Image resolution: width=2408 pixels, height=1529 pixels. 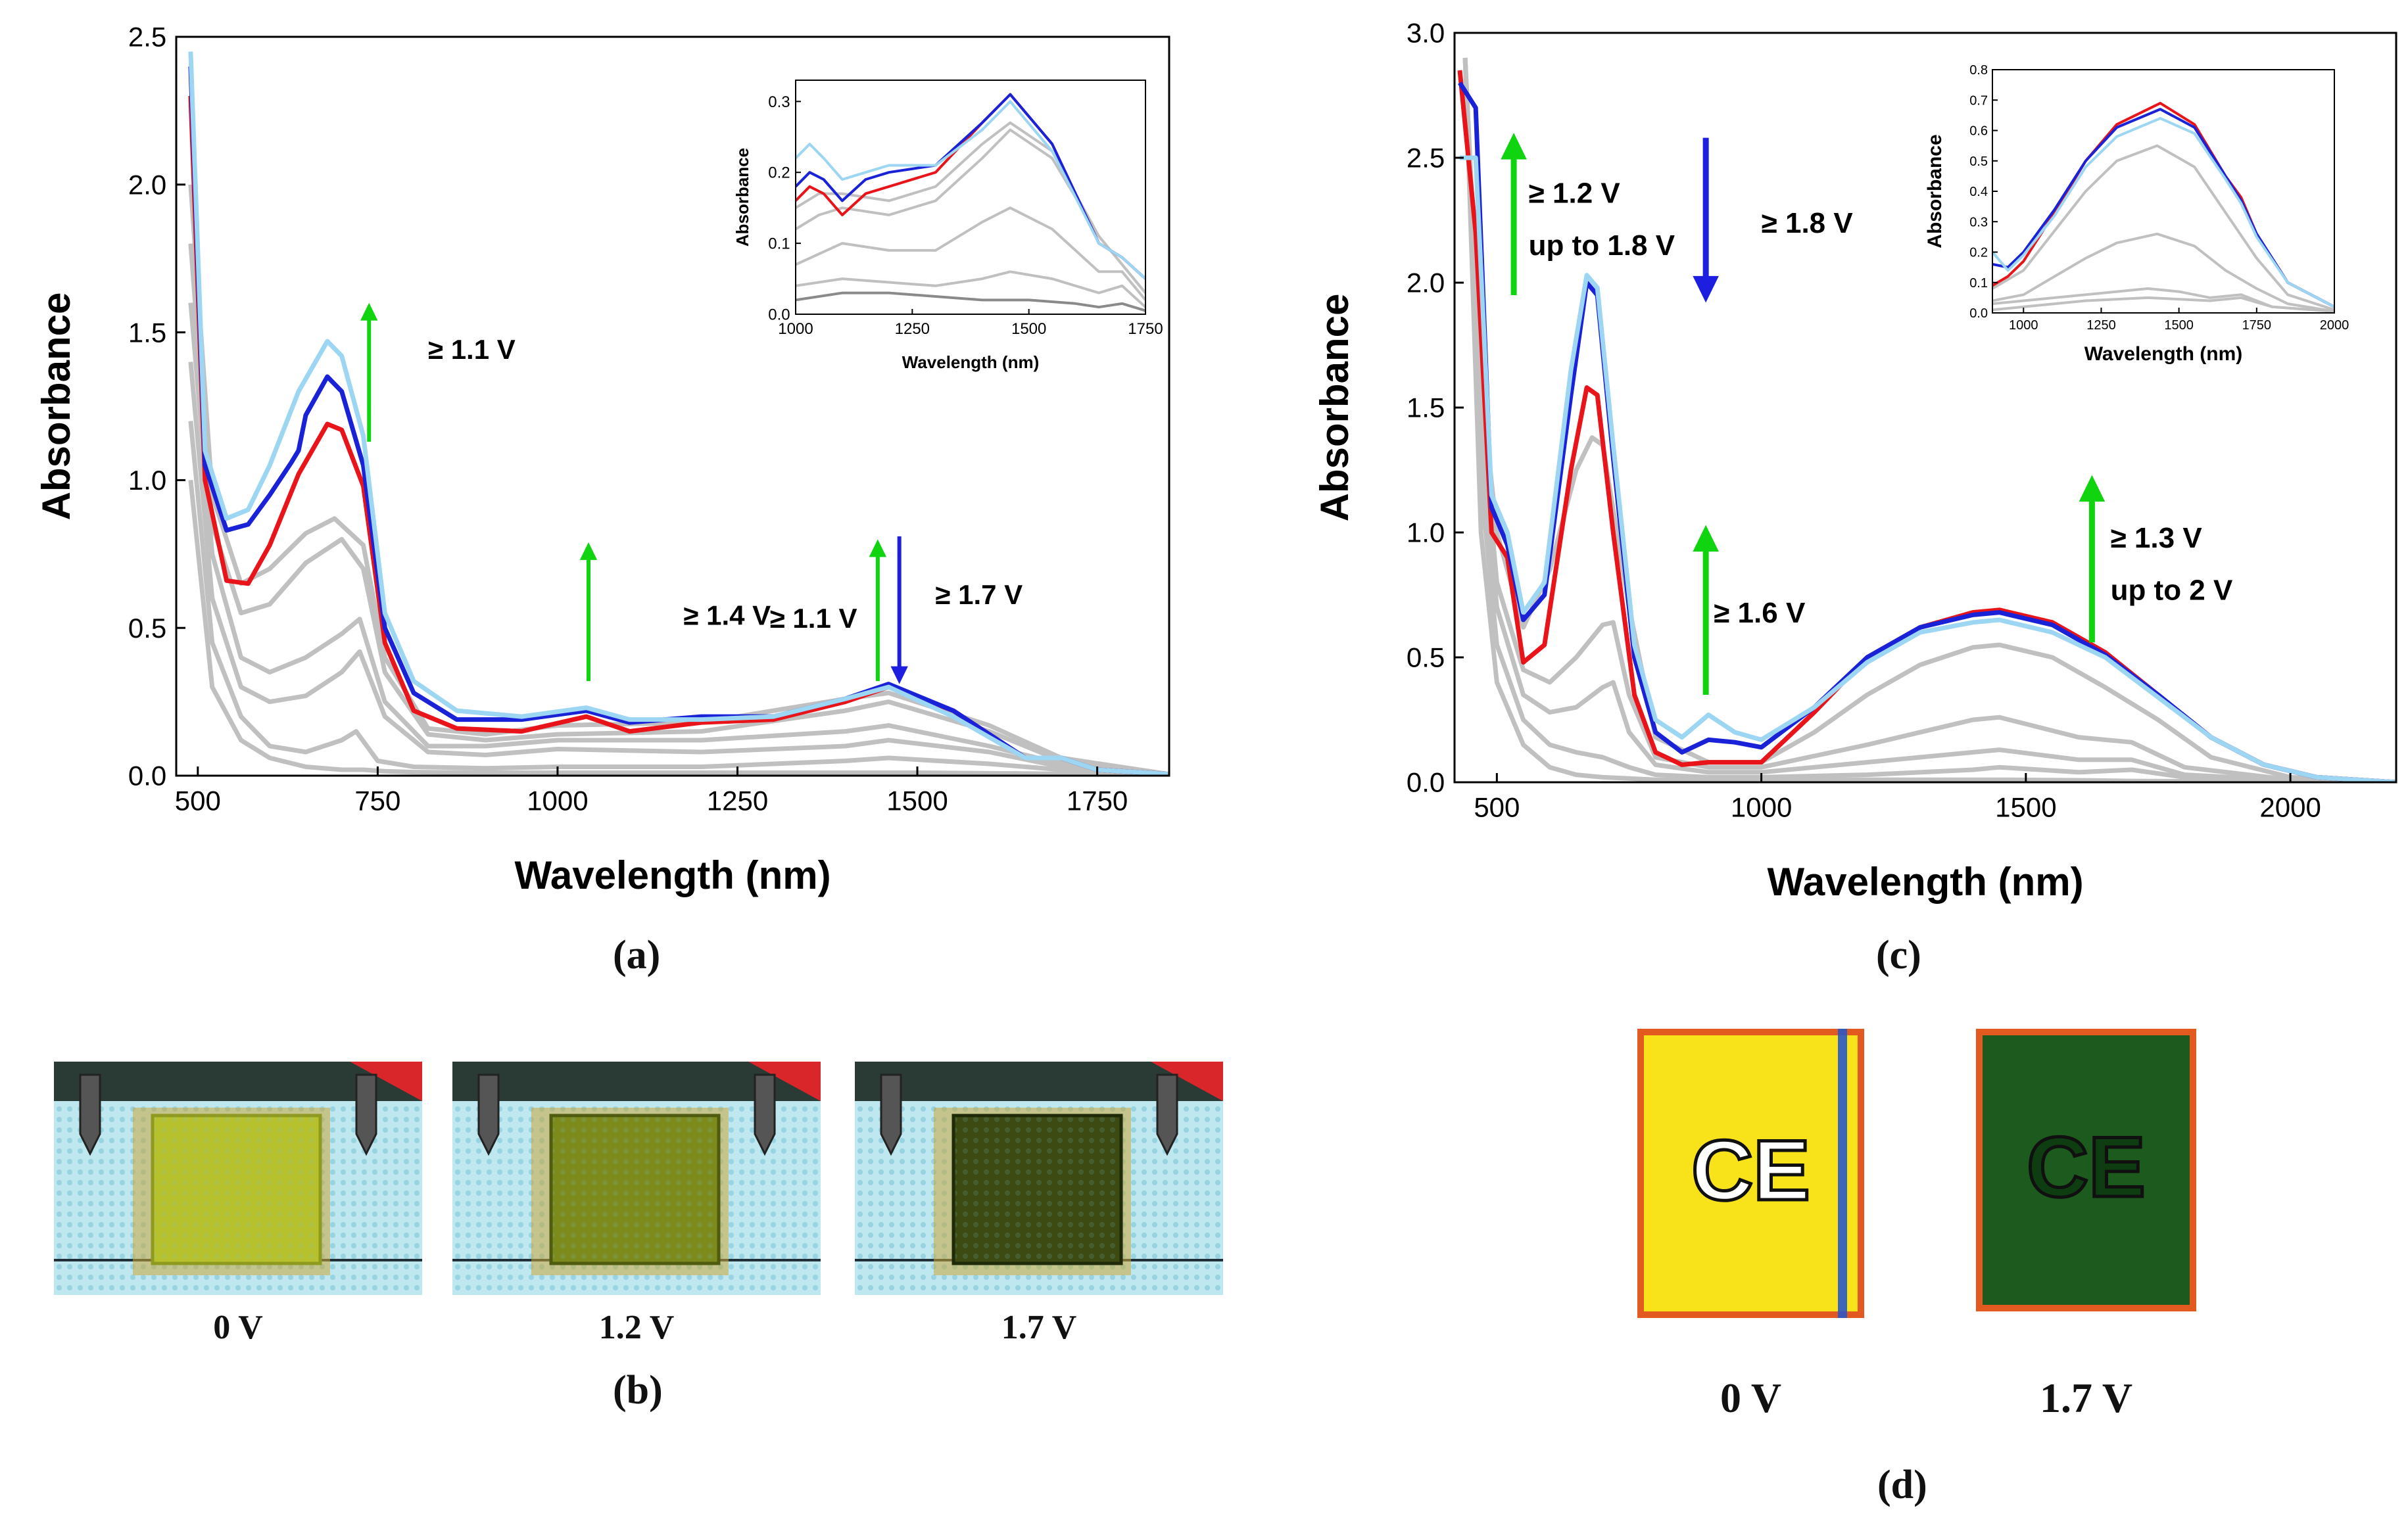 I want to click on chart-c-y-tick-label: 2.5, so click(x=1426, y=158).